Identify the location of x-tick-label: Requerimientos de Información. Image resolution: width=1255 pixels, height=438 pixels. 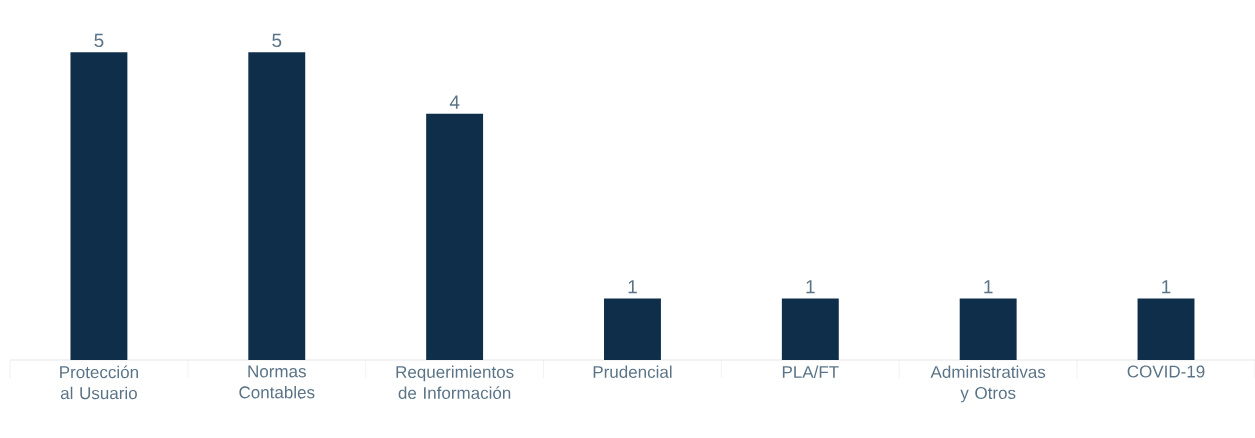
(455, 382).